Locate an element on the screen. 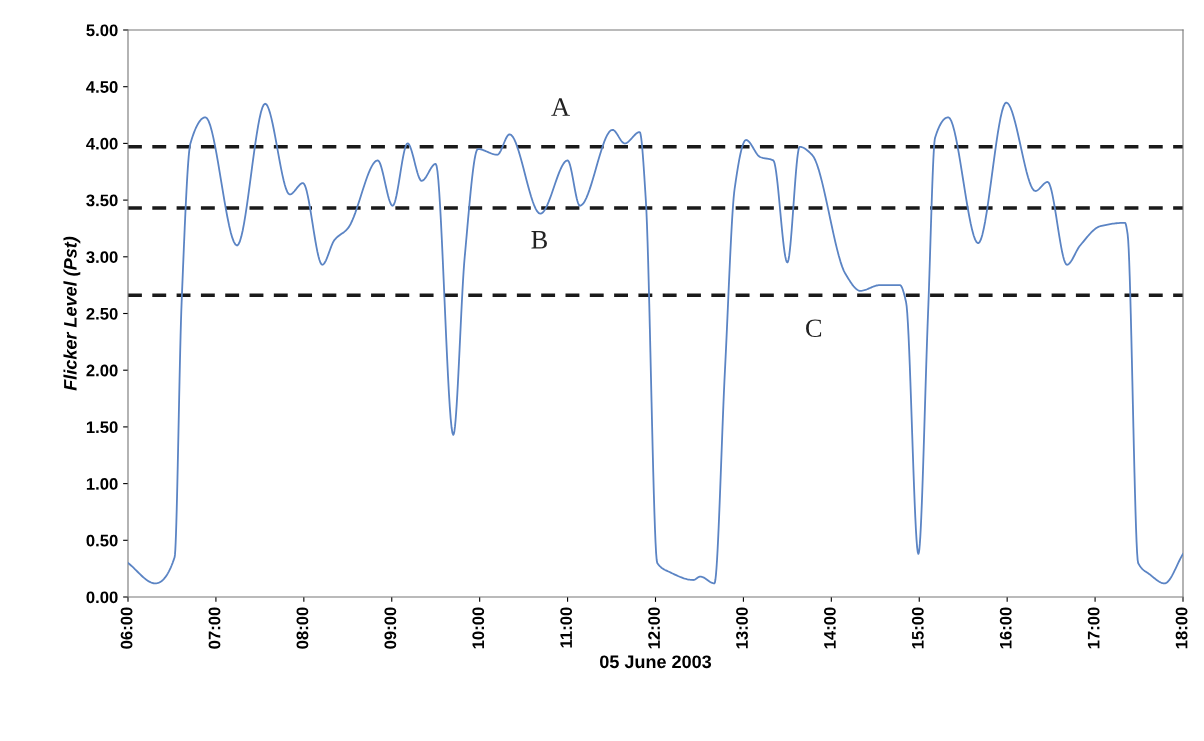  y-tick-label: 2.50 is located at coordinates (102, 313).